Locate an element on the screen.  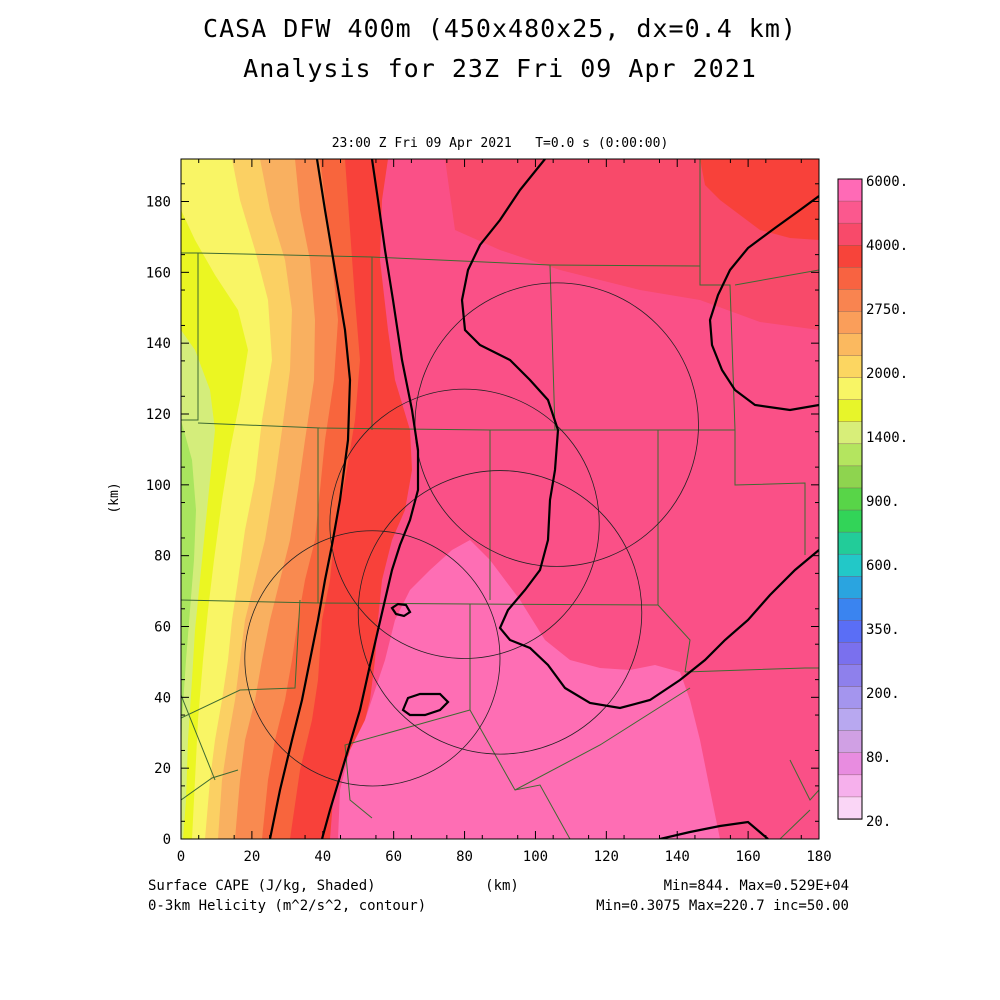
x-tick-label: 160 is located at coordinates (747, 857).